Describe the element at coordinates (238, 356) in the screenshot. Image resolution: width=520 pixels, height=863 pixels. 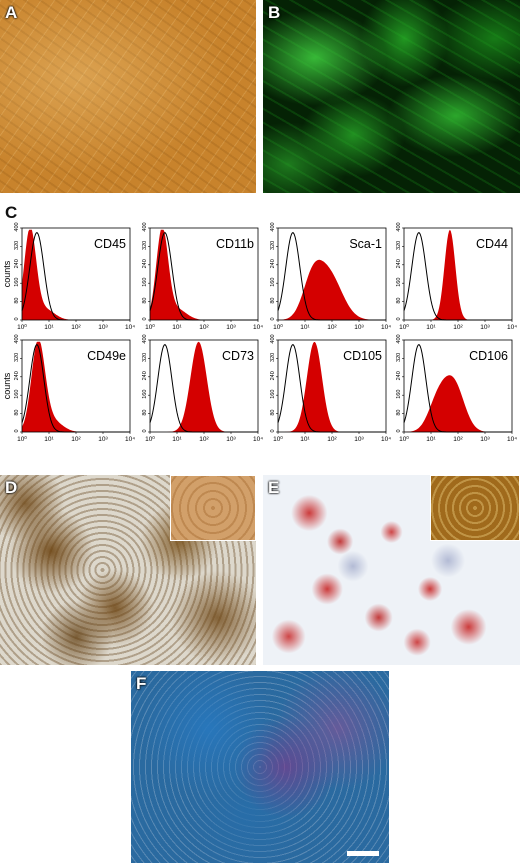
I see `marker-label: CD73` at that location.